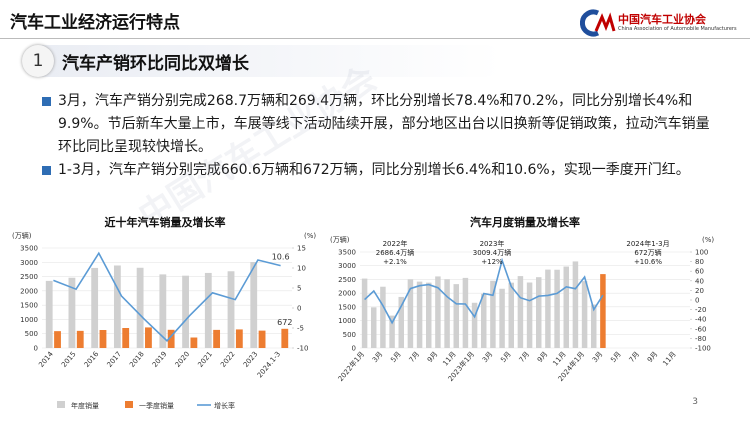 Image resolution: width=750 pixels, height=423 pixels. I want to click on slide-title: 汽车工业经济运行特点, so click(95, 23).